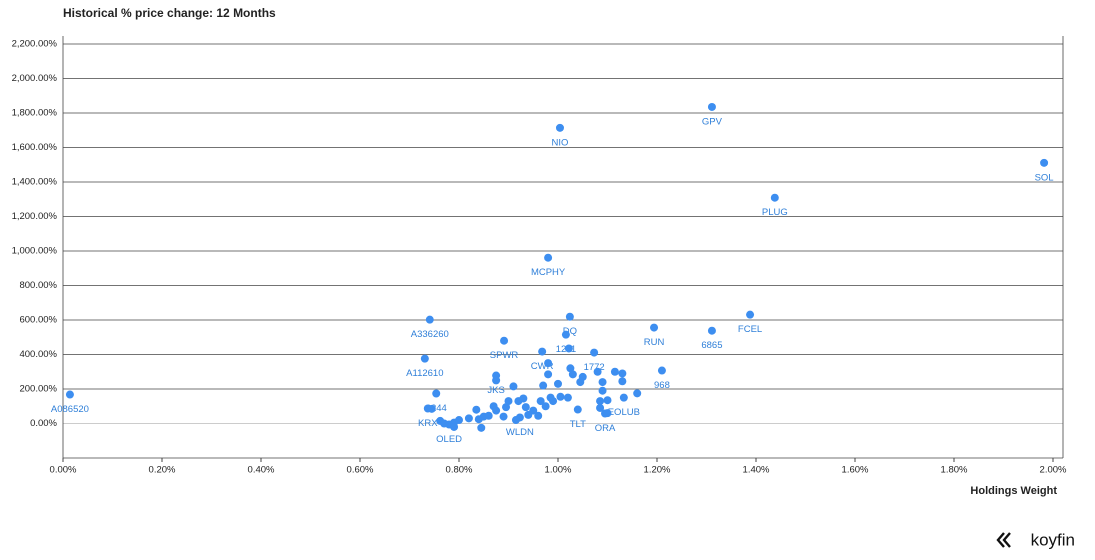  Describe the element at coordinates (38, 285) in the screenshot. I see `y-tick-label: 800.00%` at that location.